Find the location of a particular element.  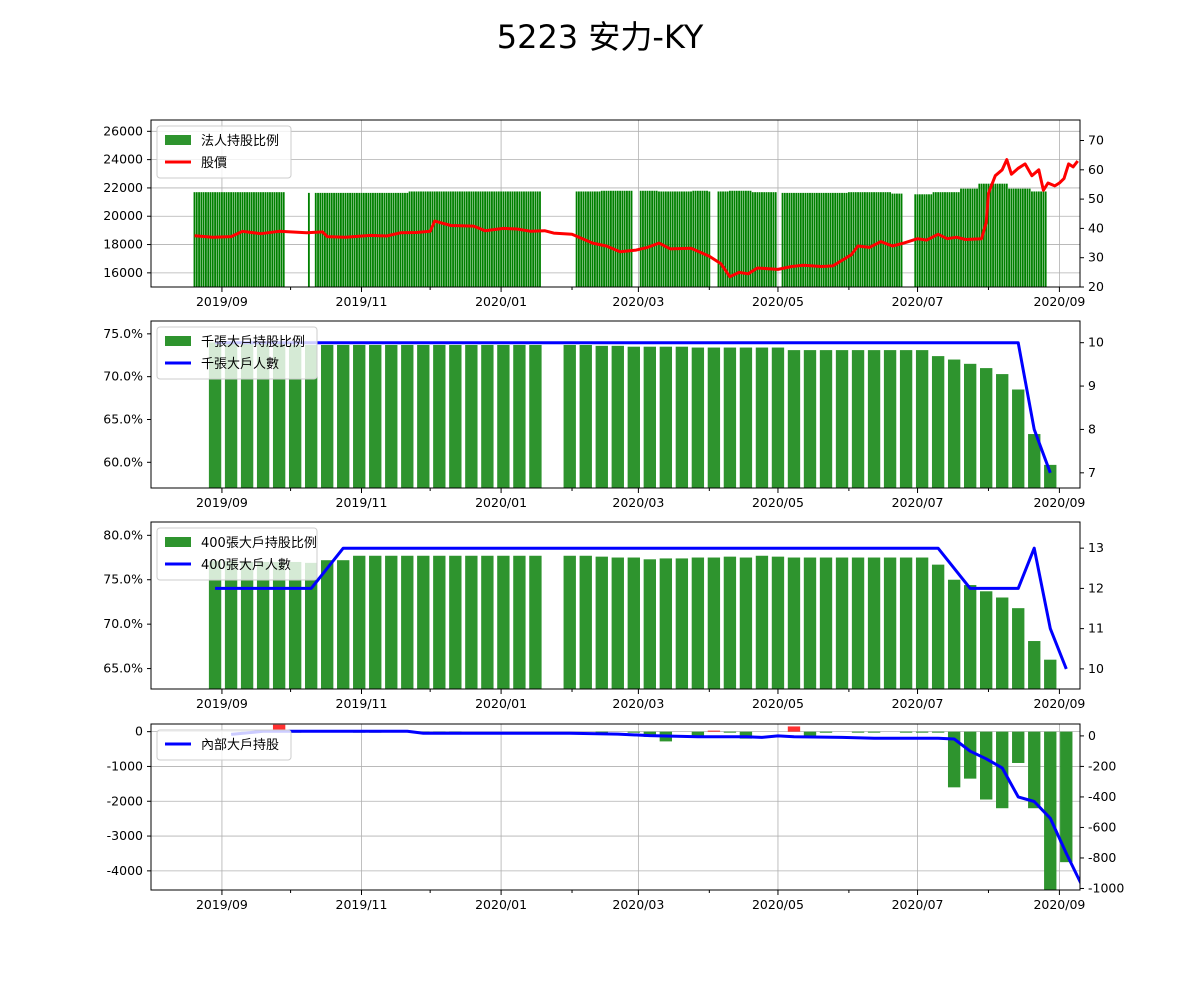

x-tick-label: 2020/07 is located at coordinates (918, 301).